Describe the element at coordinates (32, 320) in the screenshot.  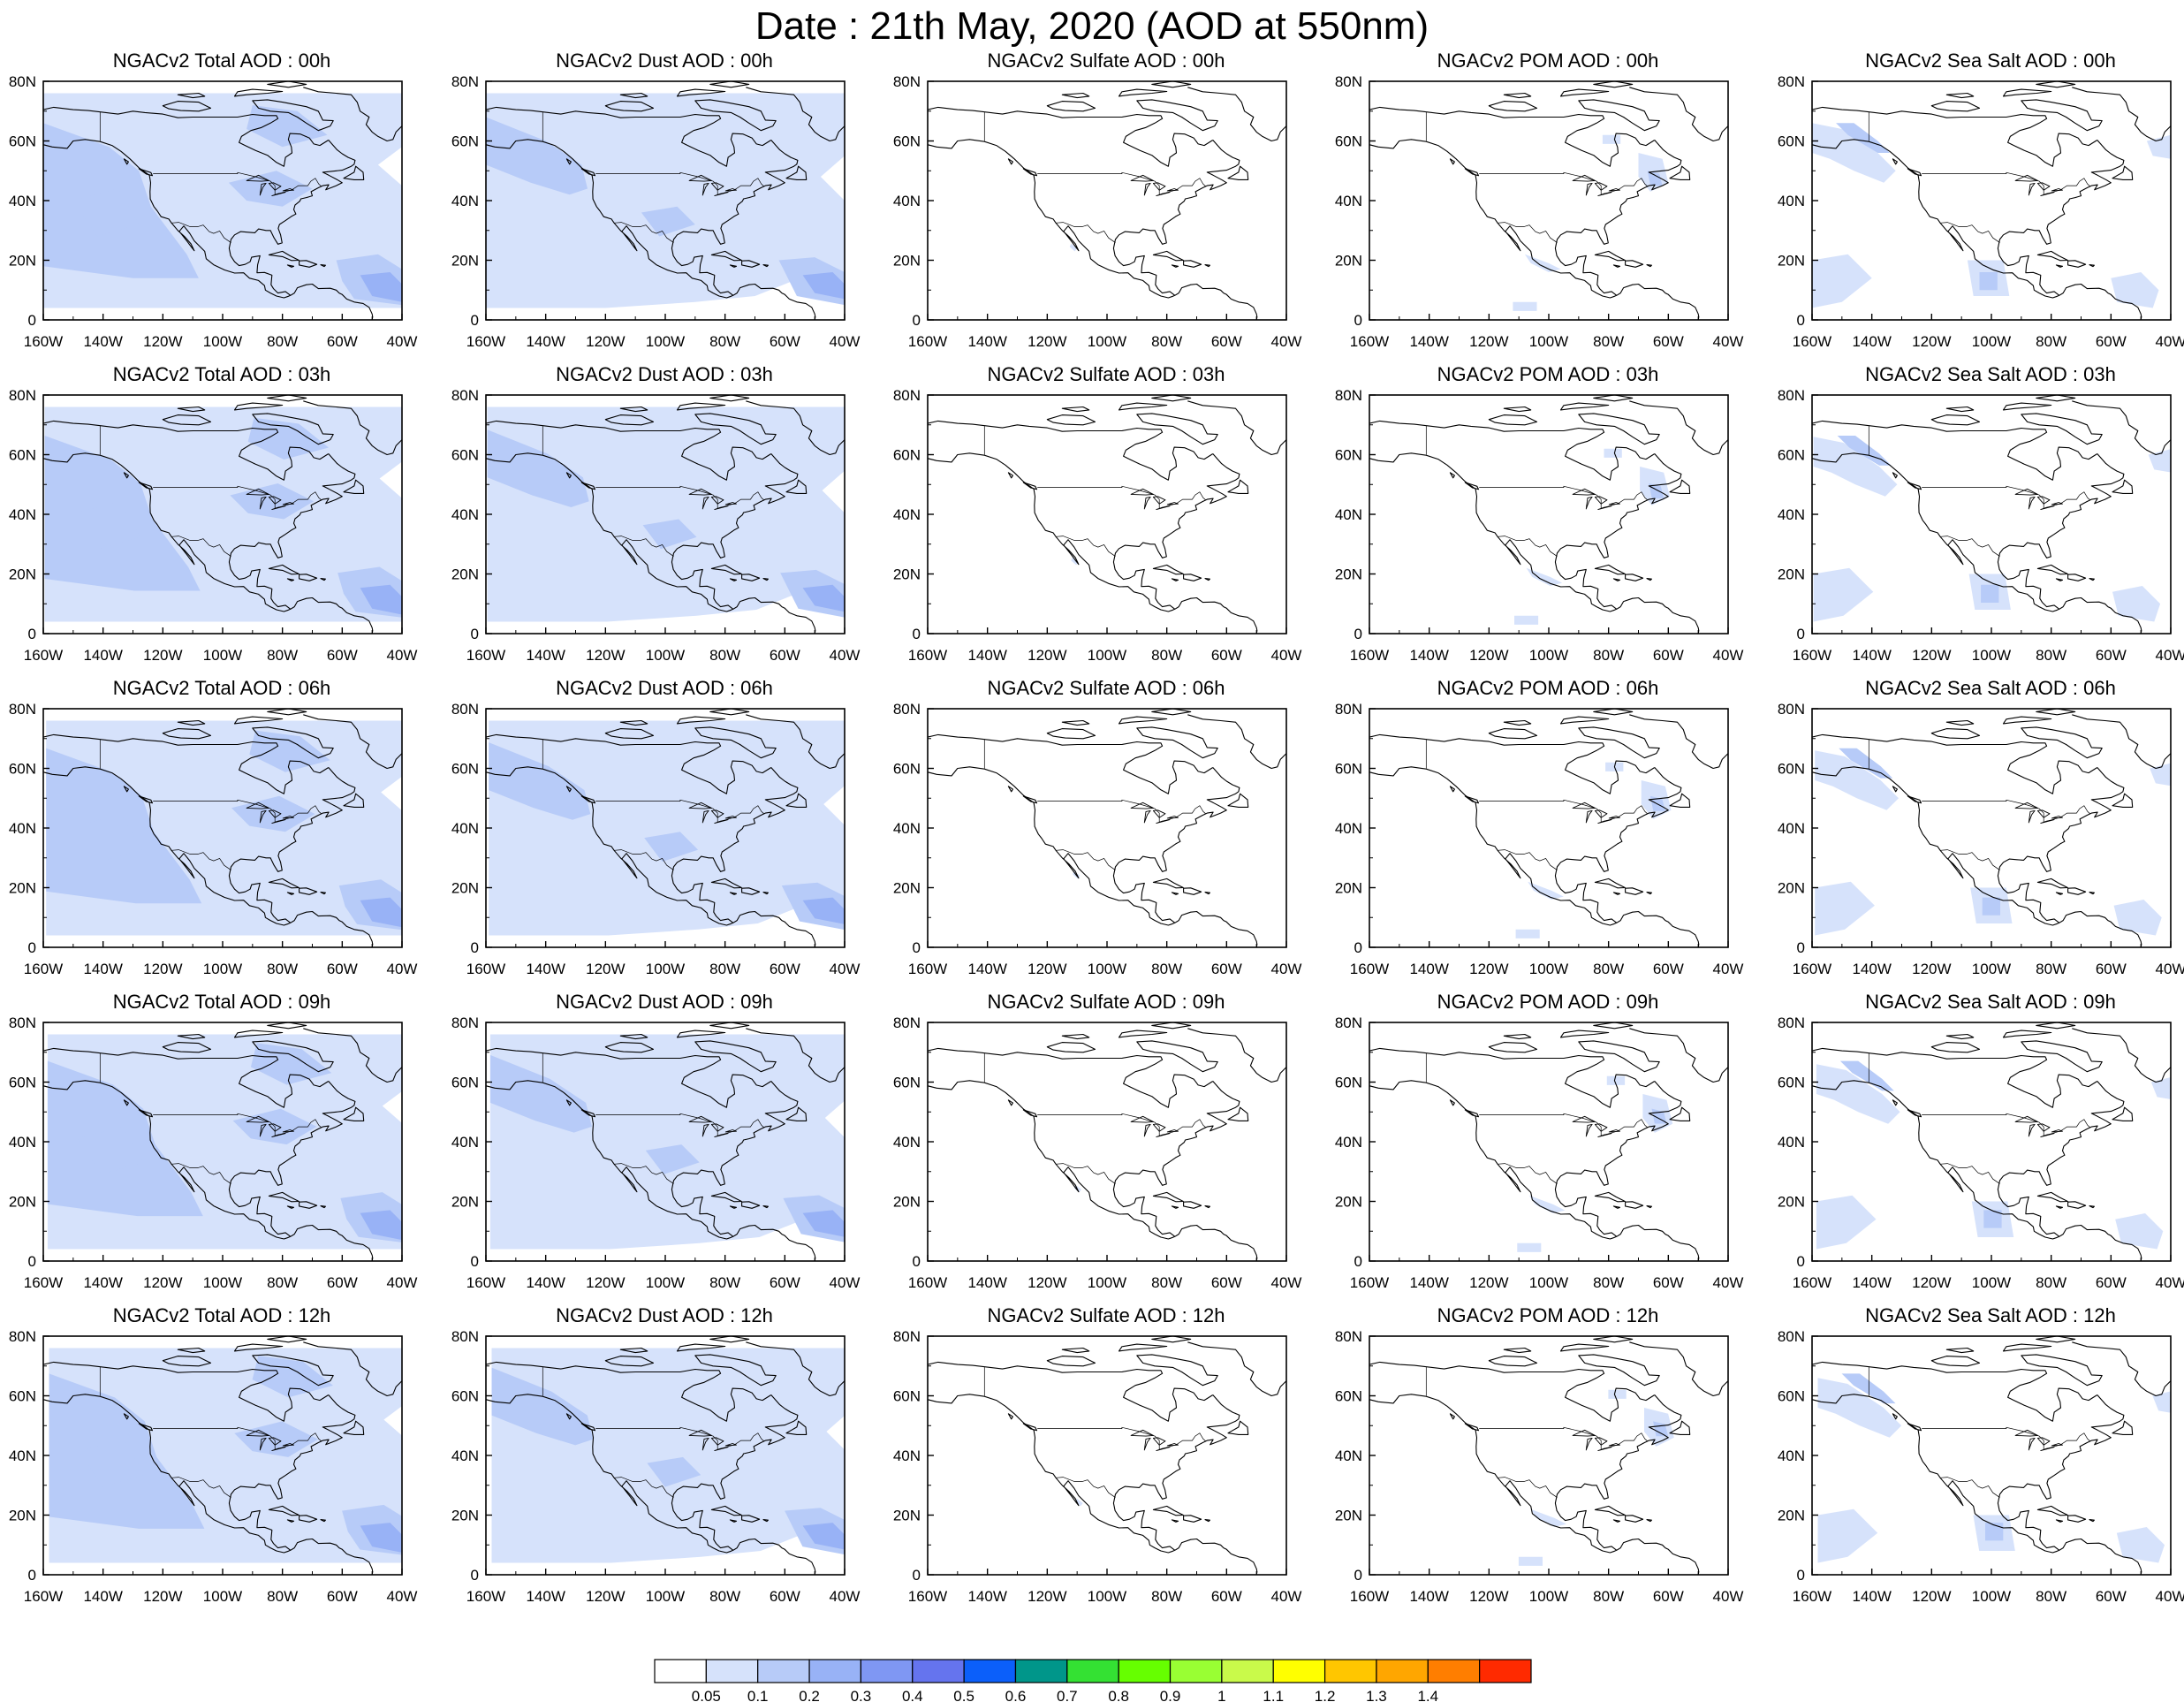
I see `lat-tick-label: 0` at that location.